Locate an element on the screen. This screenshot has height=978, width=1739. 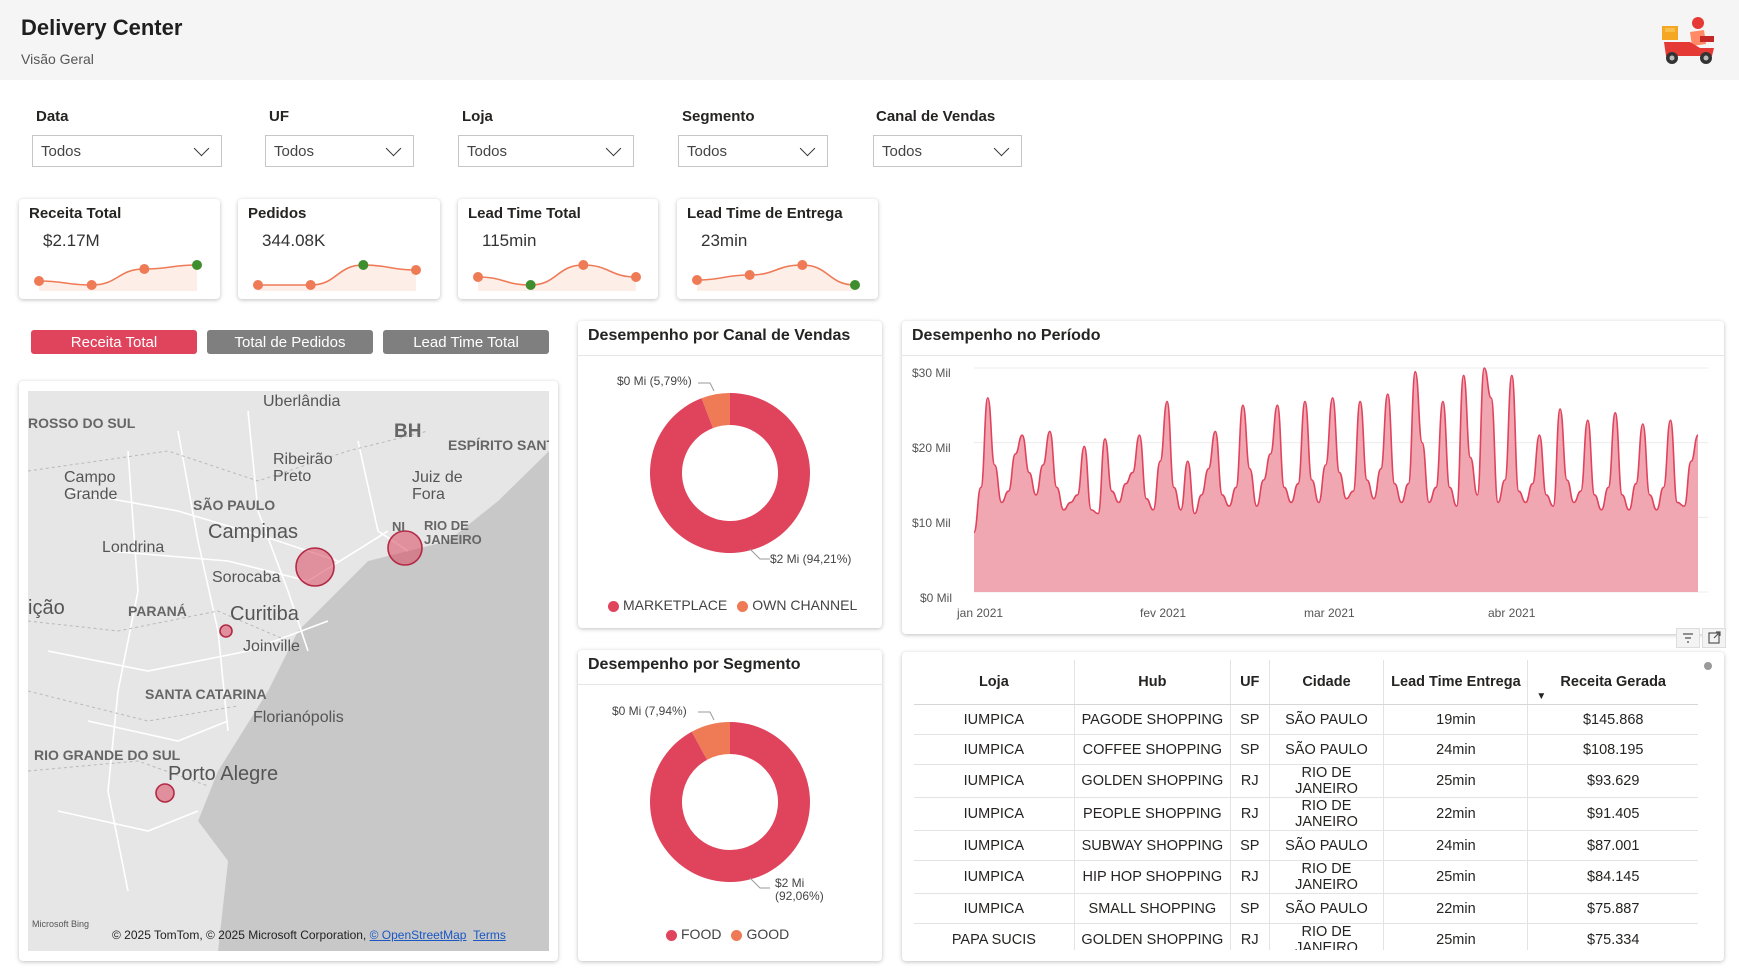
filter-icon is located at coordinates (1688, 638).